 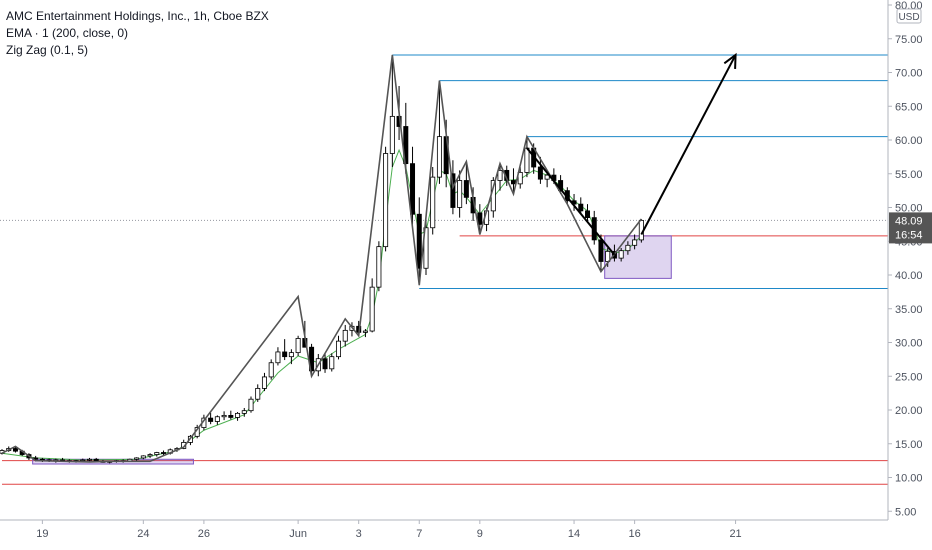 What do you see at coordinates (419, 534) in the screenshot?
I see `x-tick-label: 7` at bounding box center [419, 534].